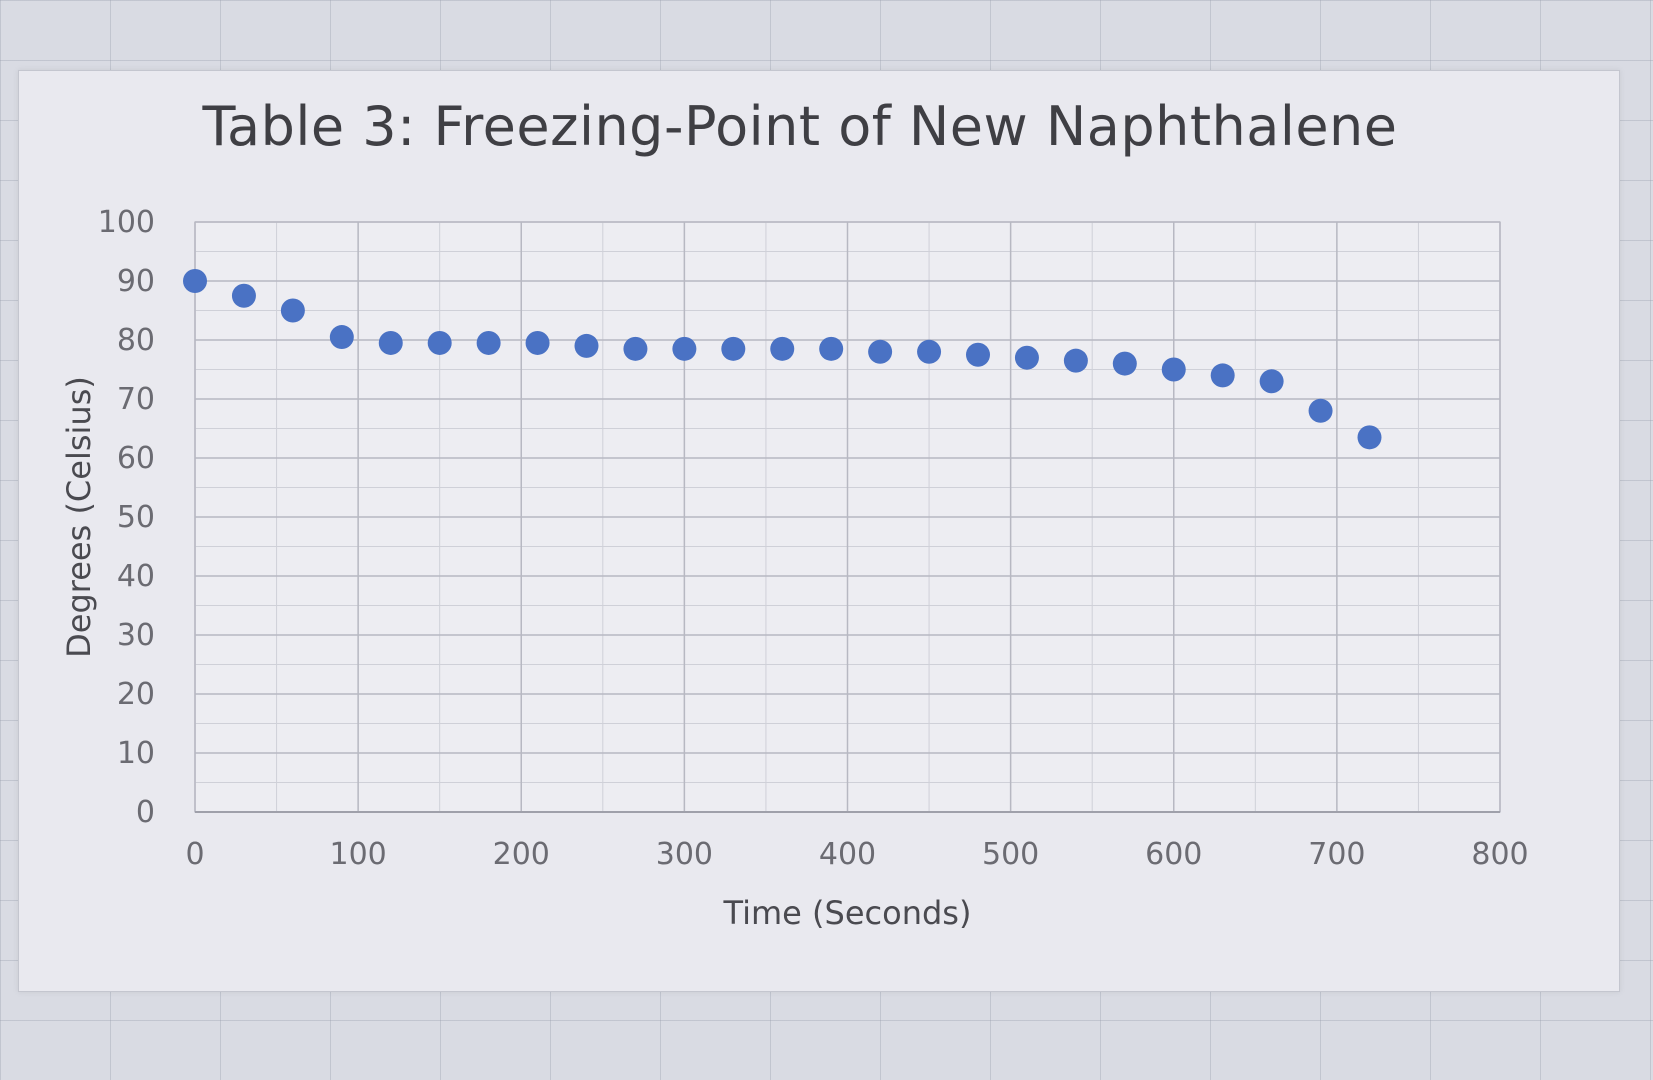  I want to click on y-tick-label: 80, so click(136, 340).